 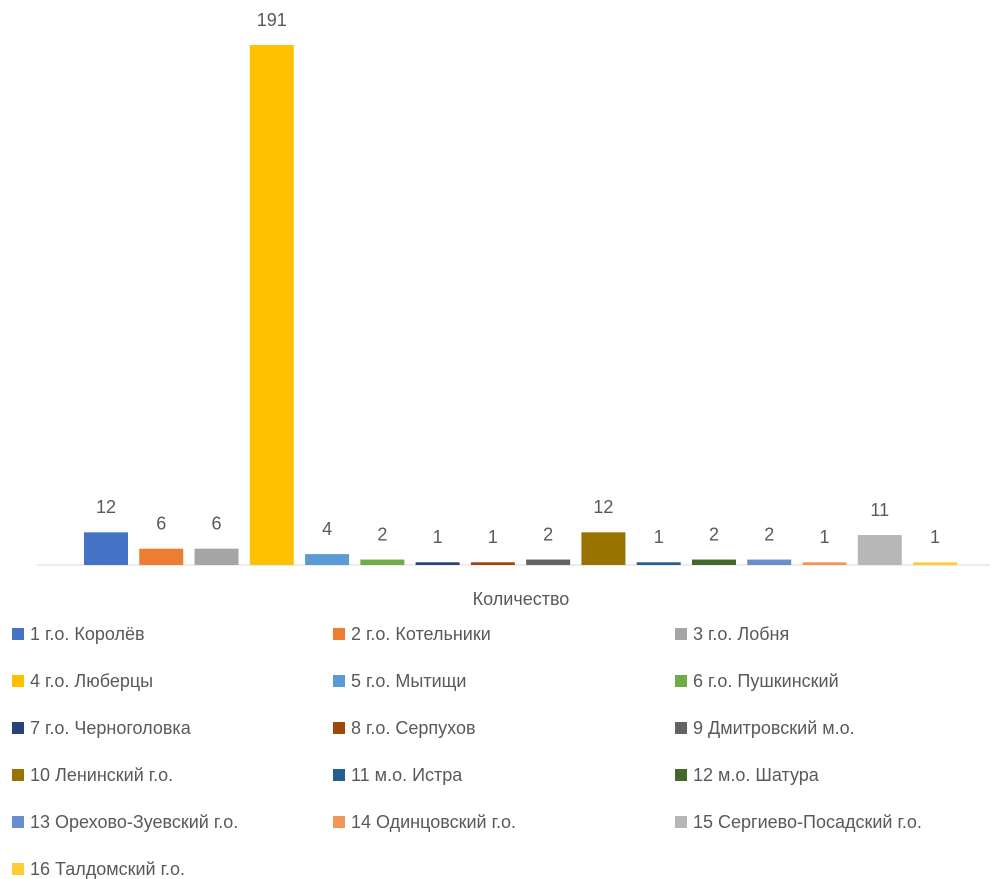 What do you see at coordinates (272, 20) in the screenshot?
I see `data-label: 191` at bounding box center [272, 20].